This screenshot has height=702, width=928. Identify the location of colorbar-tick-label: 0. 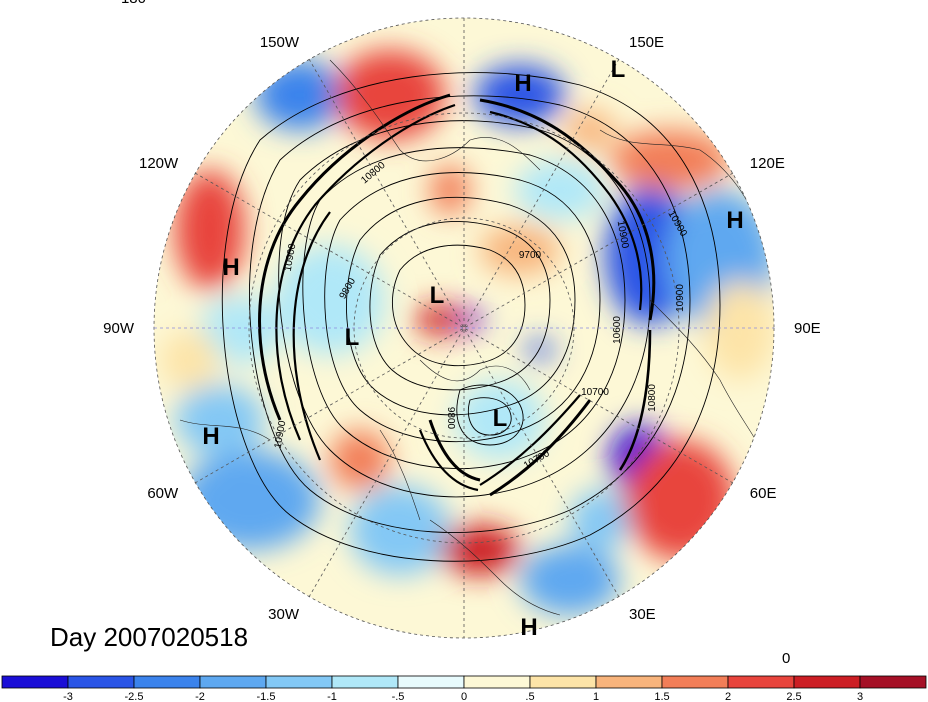
(464, 696).